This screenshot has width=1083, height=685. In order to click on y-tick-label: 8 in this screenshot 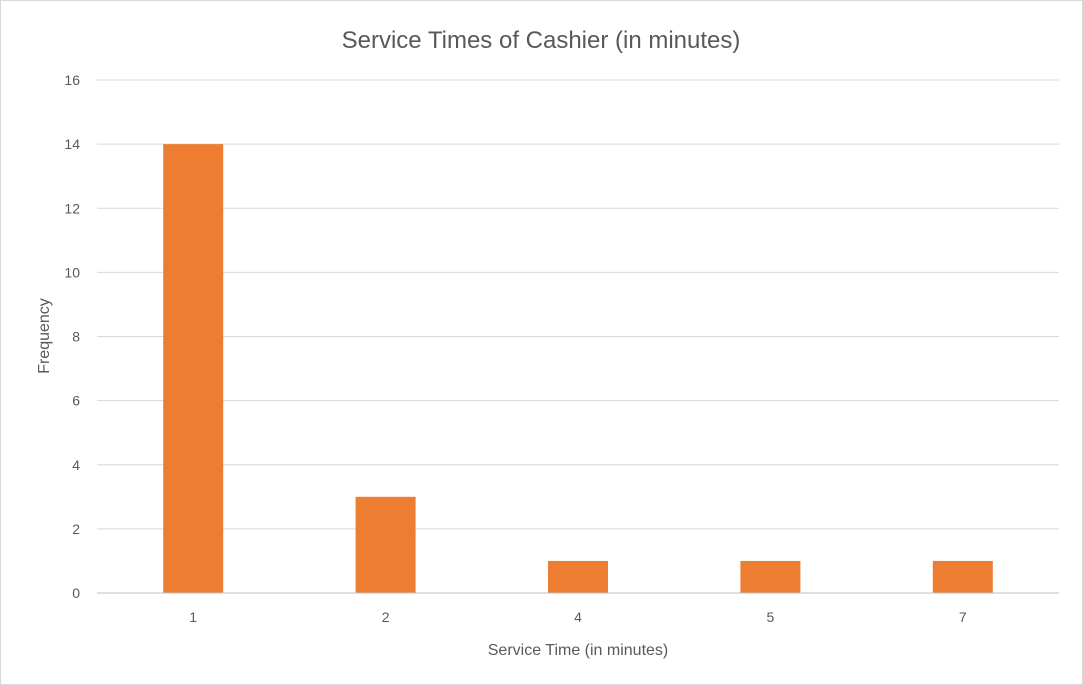, I will do `click(76, 337)`.